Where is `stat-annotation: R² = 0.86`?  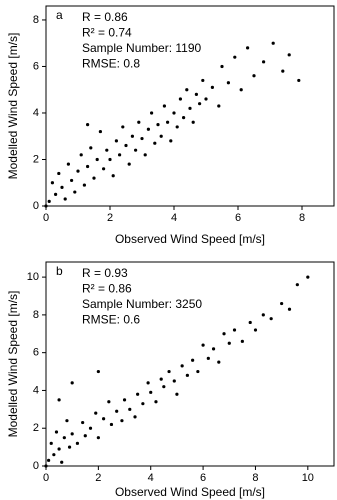 stat-annotation: R² = 0.86 is located at coordinates (107, 289).